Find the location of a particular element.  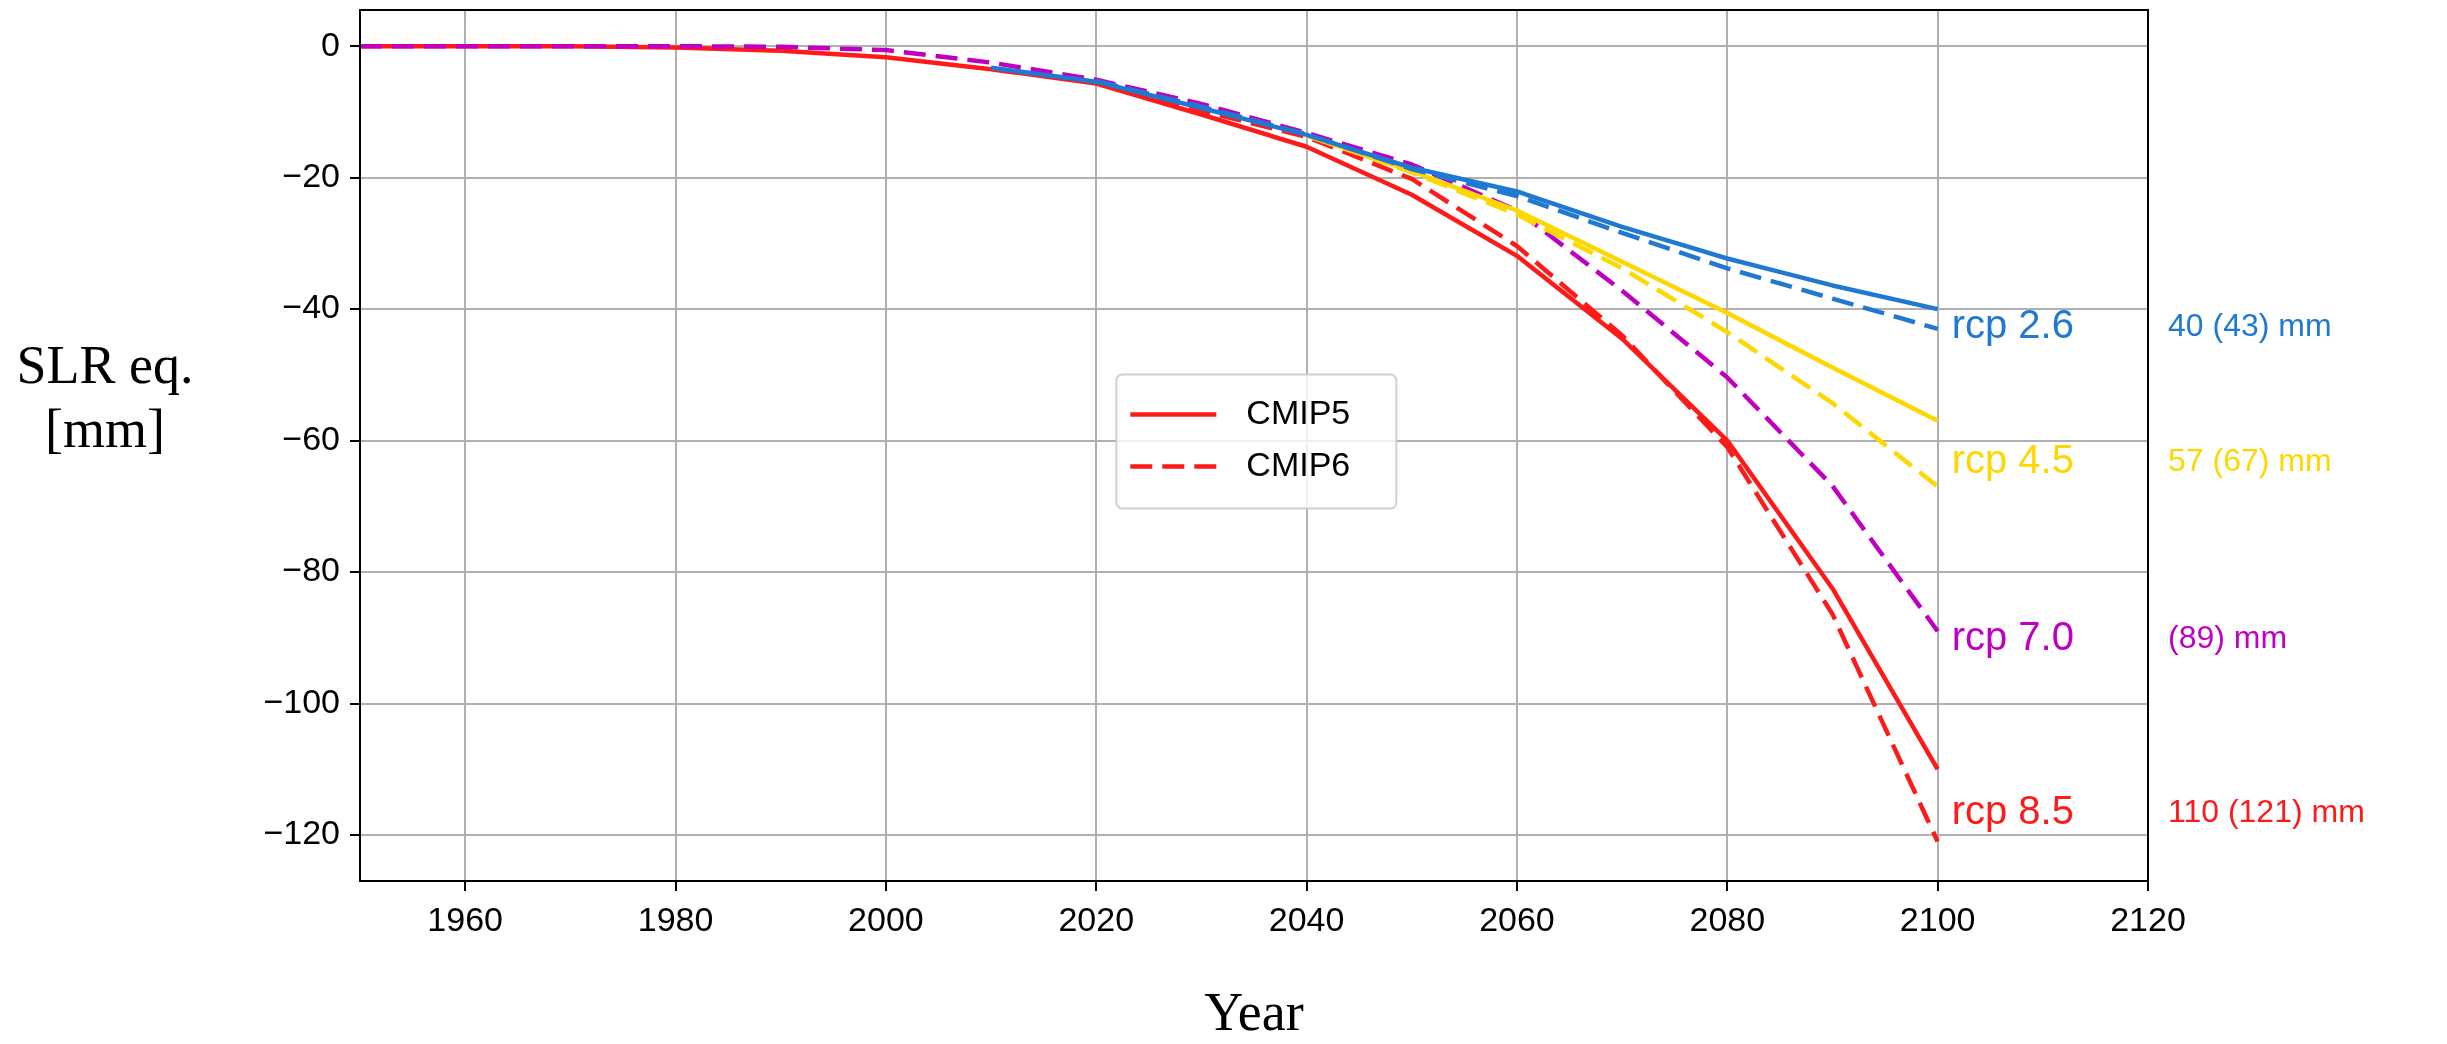

y-tick-label: −40 is located at coordinates (311, 306).